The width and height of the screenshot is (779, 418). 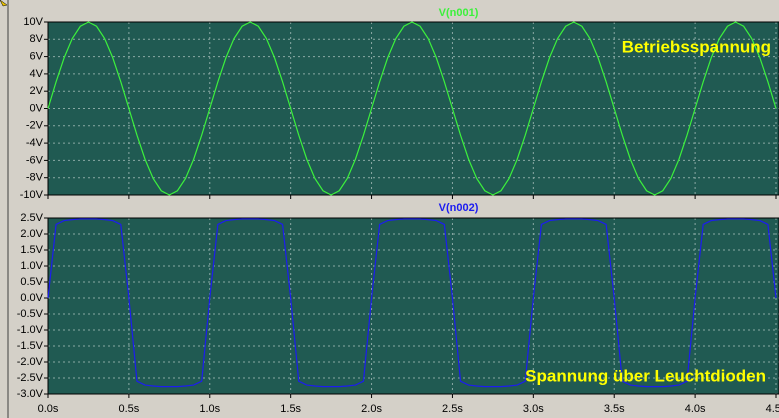 I want to click on cursor-icon, so click(x=4, y=3).